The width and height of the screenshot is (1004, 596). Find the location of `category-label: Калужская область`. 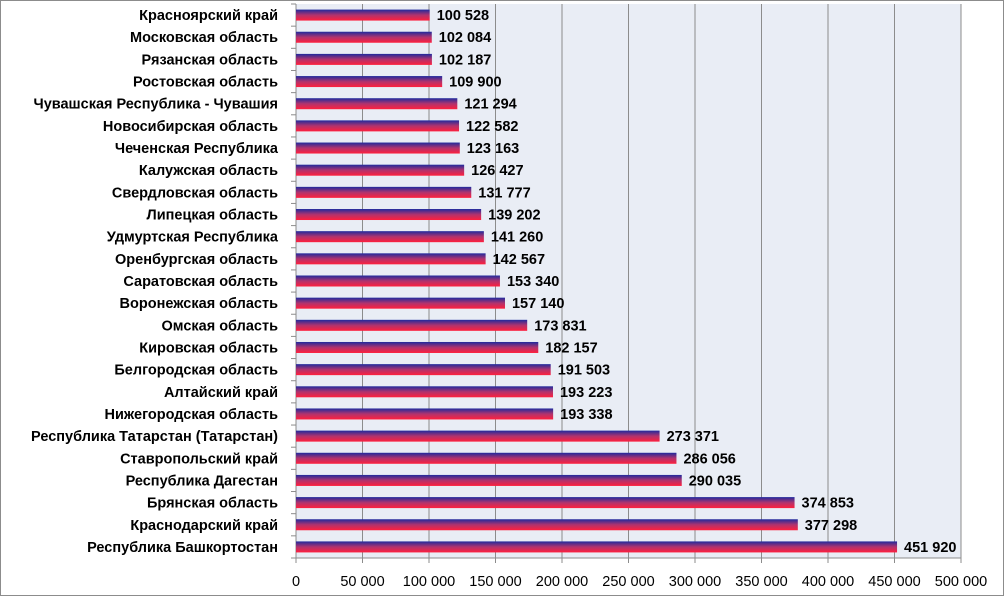

category-label: Калужская область is located at coordinates (208, 171).